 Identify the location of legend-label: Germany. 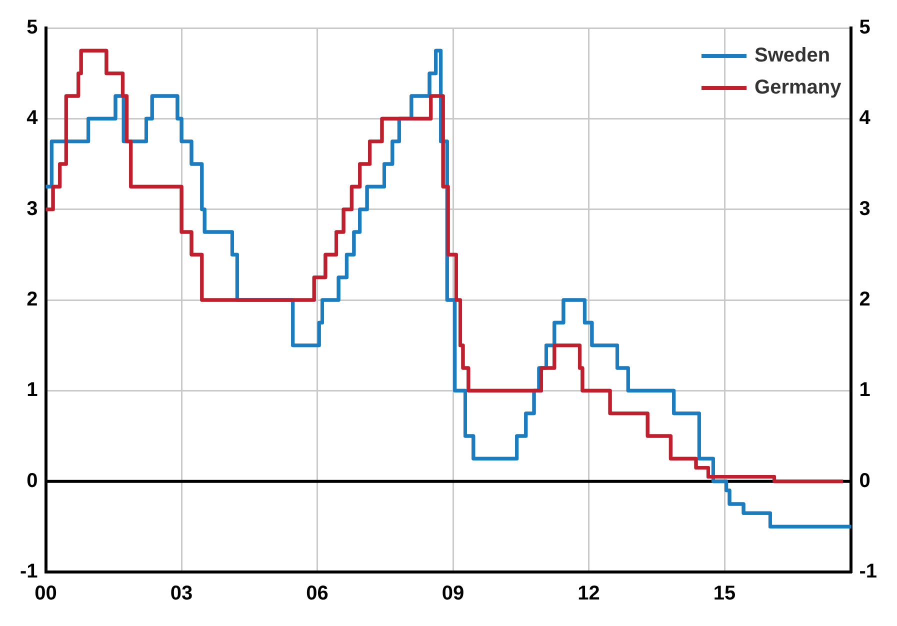
(798, 87).